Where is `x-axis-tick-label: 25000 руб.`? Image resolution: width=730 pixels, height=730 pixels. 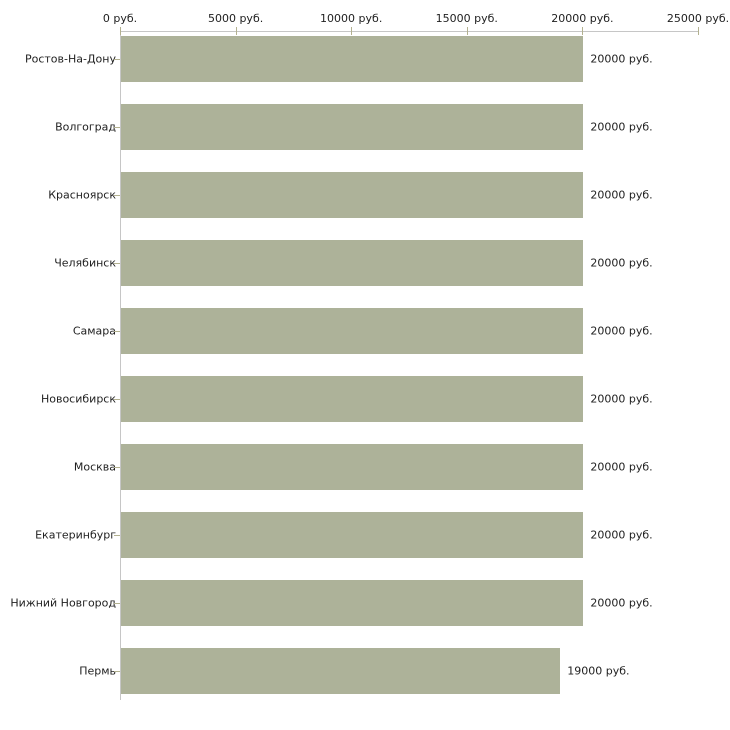
x-axis-tick-label: 25000 руб. is located at coordinates (698, 18).